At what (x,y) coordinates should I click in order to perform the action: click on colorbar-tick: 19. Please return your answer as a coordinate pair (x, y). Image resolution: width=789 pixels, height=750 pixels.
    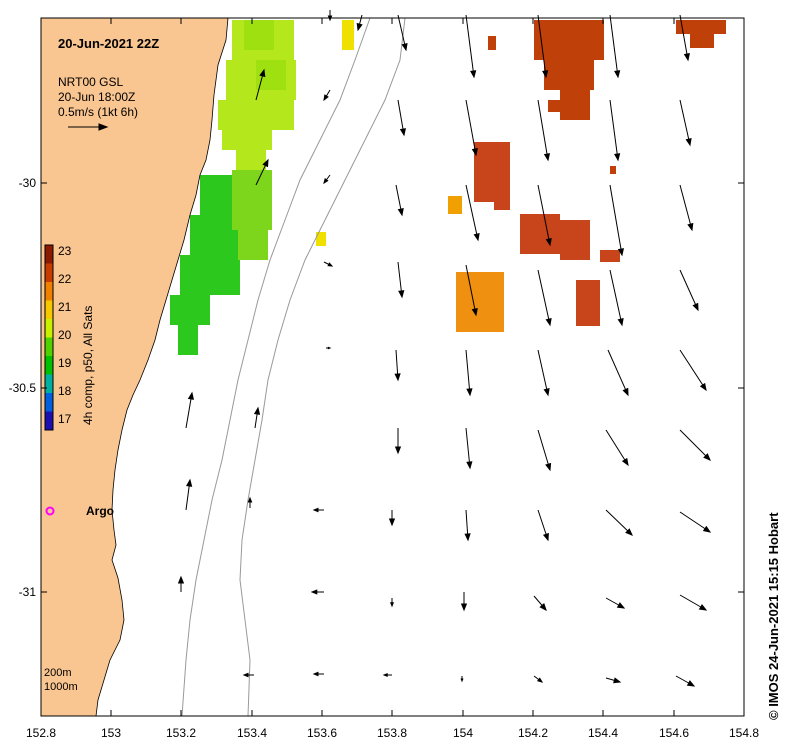
    Looking at the image, I should click on (65, 363).